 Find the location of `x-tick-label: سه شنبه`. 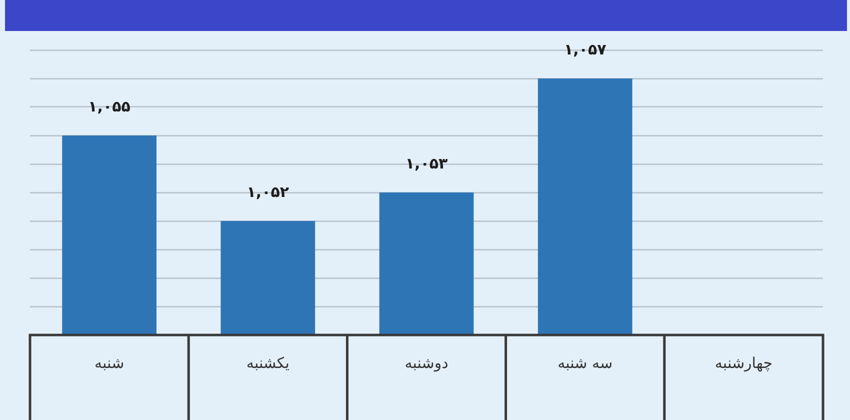

x-tick-label: سه شنبه is located at coordinates (585, 363).